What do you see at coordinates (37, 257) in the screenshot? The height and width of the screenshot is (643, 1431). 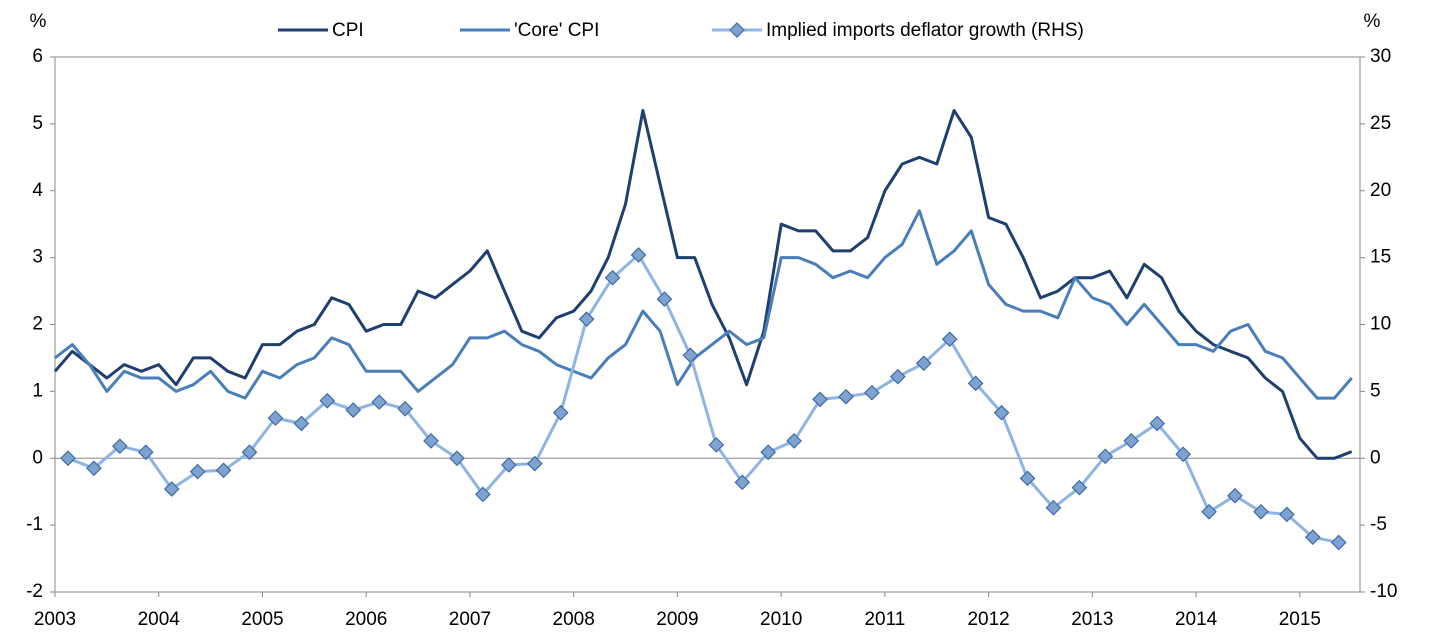 I see `y-tick-label: 3` at bounding box center [37, 257].